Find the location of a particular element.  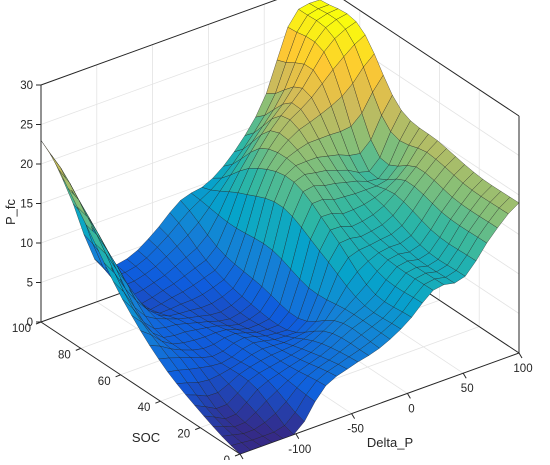

x-axis-label: Delta_P is located at coordinates (390, 442).